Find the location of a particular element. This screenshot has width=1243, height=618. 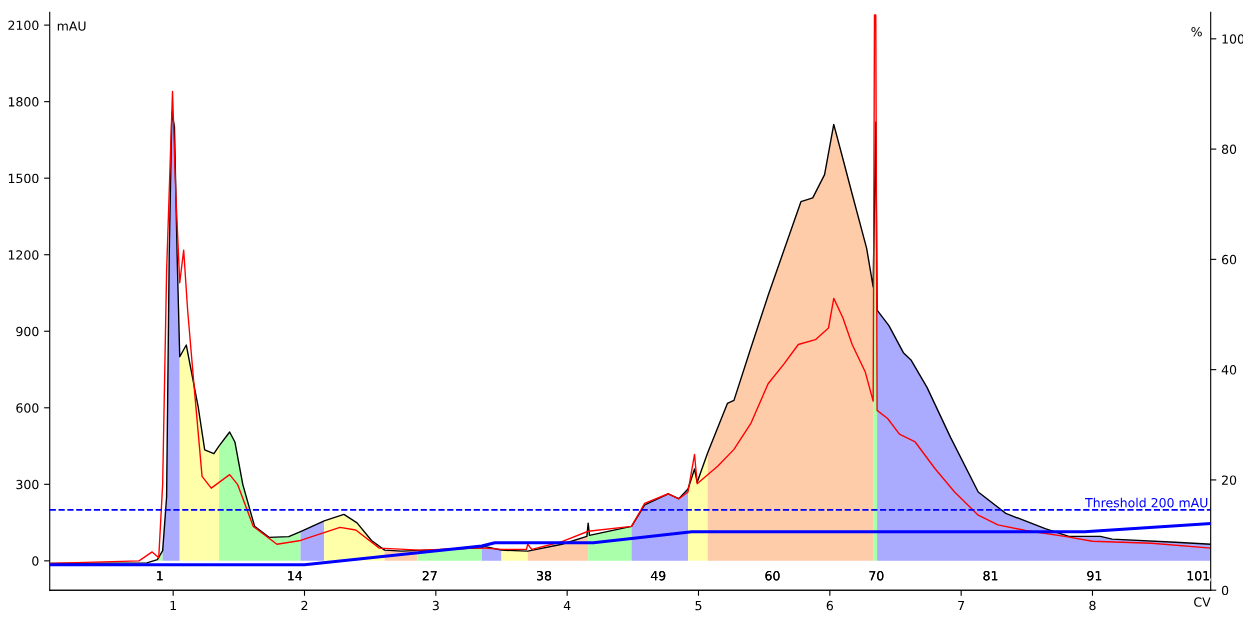

y2-tick-label: 20 is located at coordinates (1229, 480).